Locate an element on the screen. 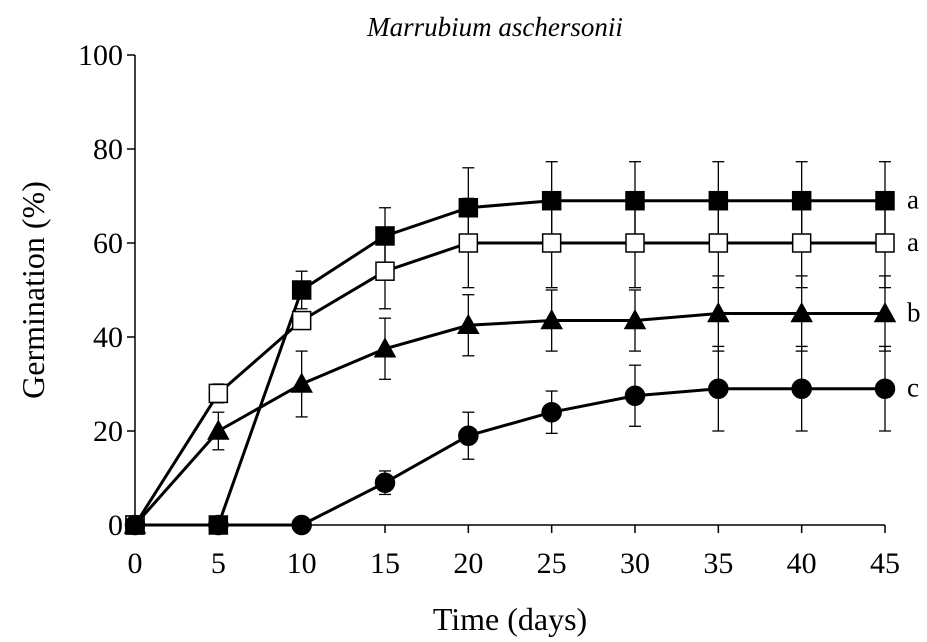 The height and width of the screenshot is (642, 927). y-tick-label: 80 is located at coordinates (108, 149).